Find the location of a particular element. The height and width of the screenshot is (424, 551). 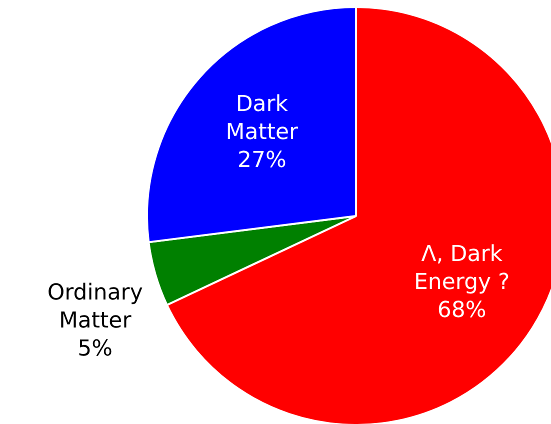

data-label: 27% is located at coordinates (261, 160).